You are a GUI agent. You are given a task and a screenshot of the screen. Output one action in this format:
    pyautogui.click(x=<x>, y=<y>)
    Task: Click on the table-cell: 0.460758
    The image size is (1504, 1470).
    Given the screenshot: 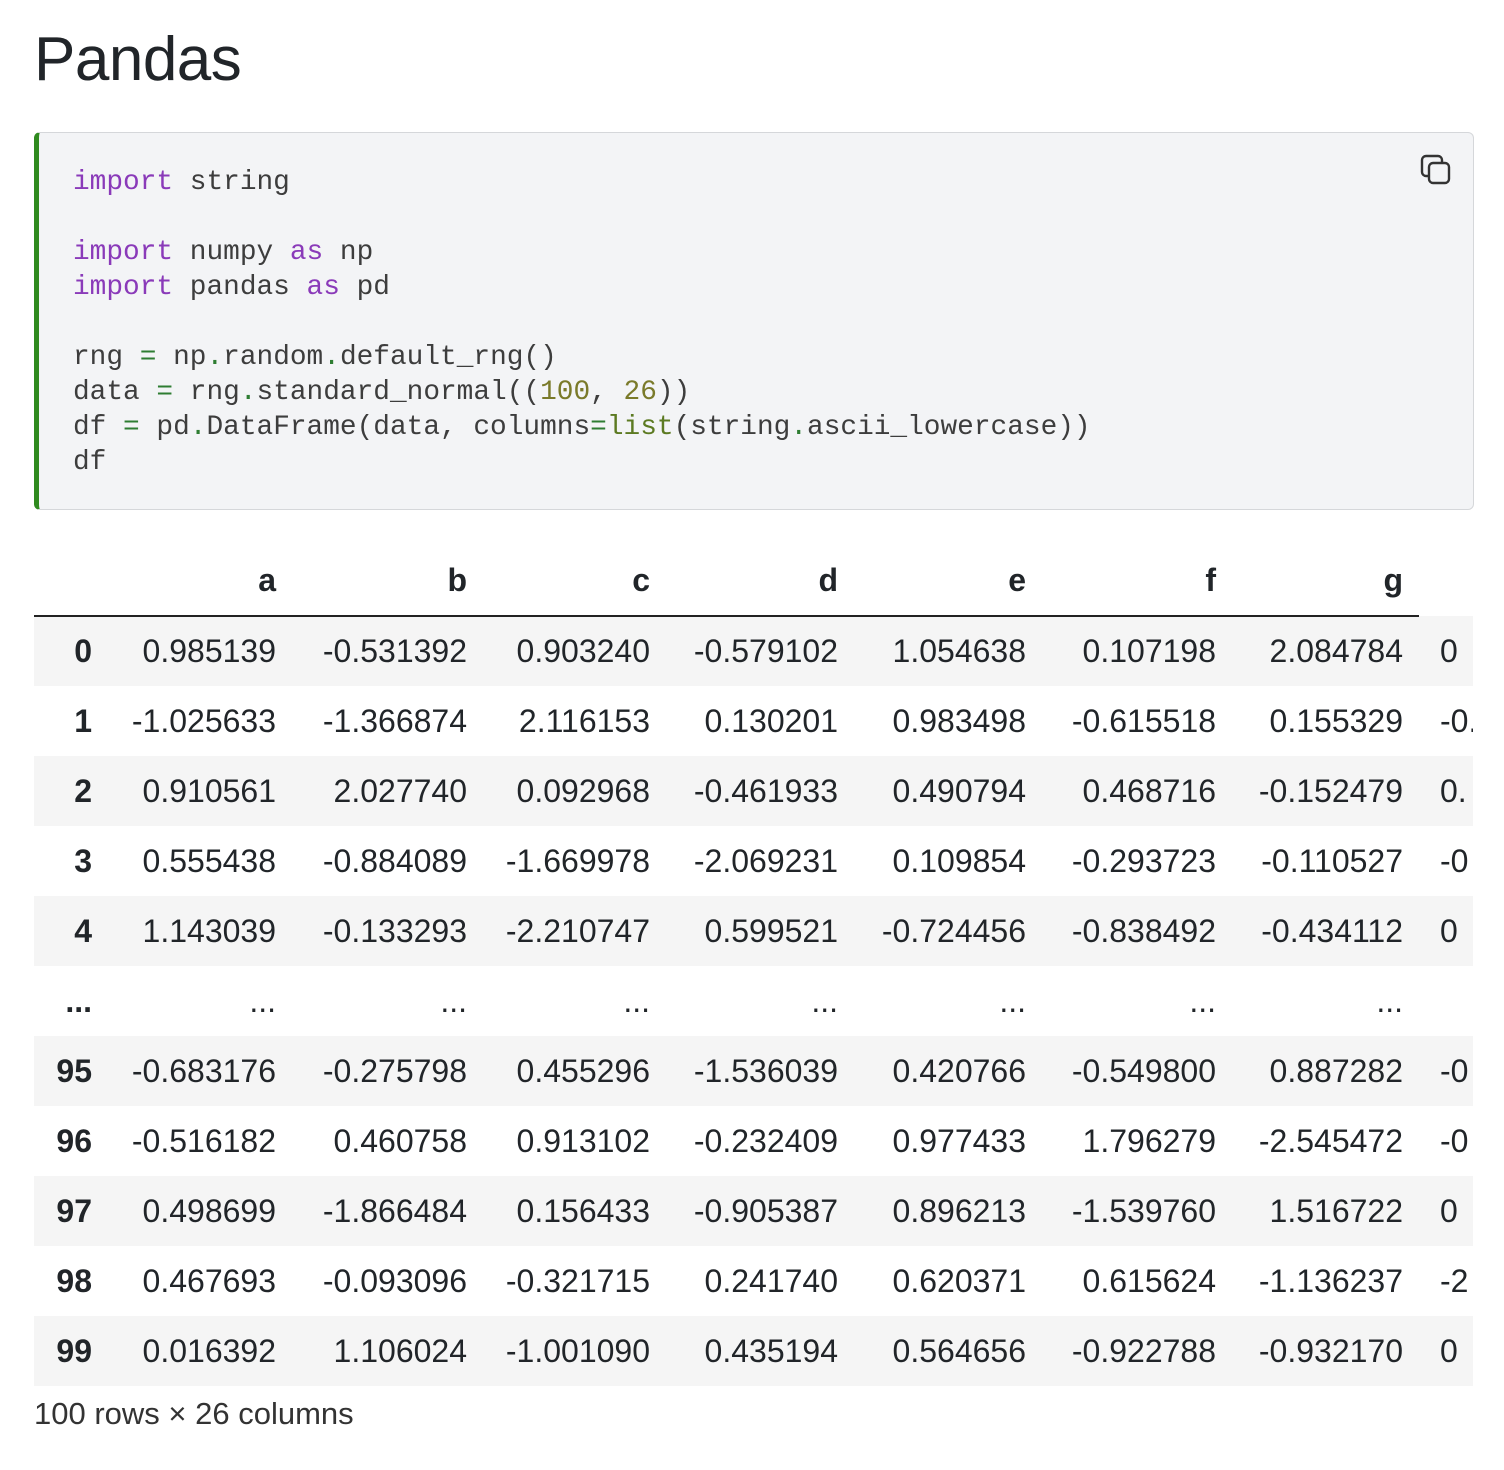 What is the action you would take?
    pyautogui.click(x=400, y=1140)
    